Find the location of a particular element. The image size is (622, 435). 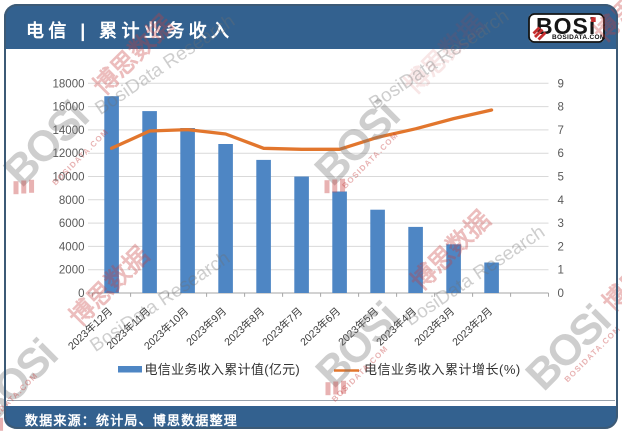

svg-text: BOSIDATA.COM is located at coordinates (578, 37).